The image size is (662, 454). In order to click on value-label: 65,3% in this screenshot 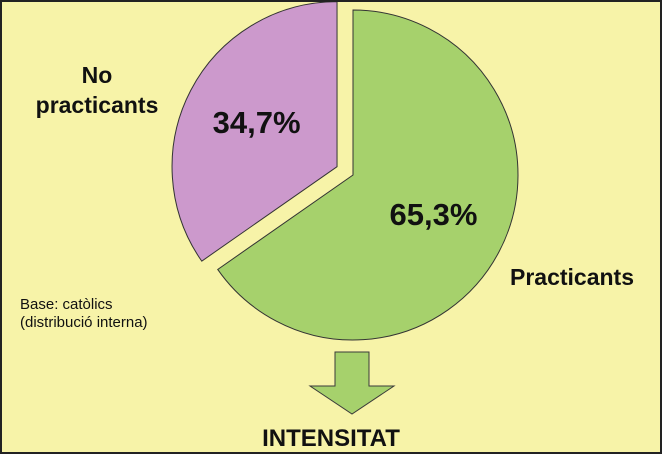, I will do `click(434, 214)`.